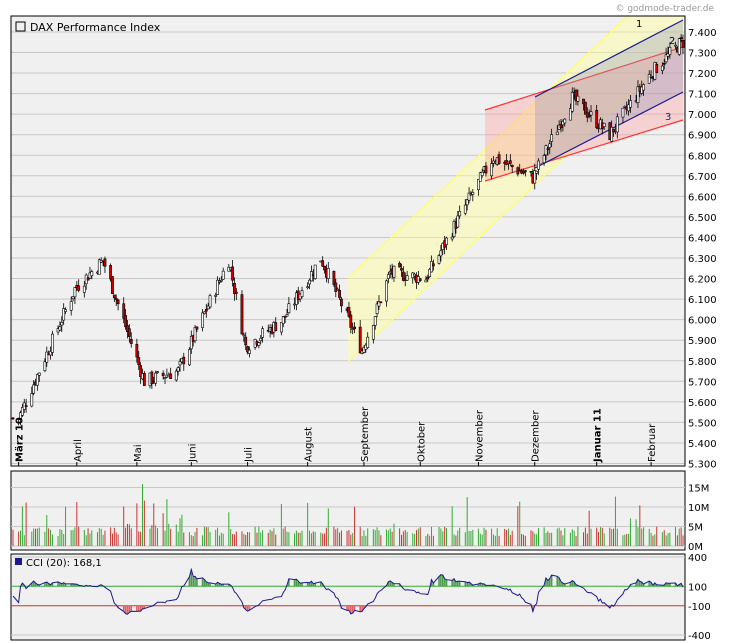  I want to click on price-tick-label: 6.700, so click(702, 177).